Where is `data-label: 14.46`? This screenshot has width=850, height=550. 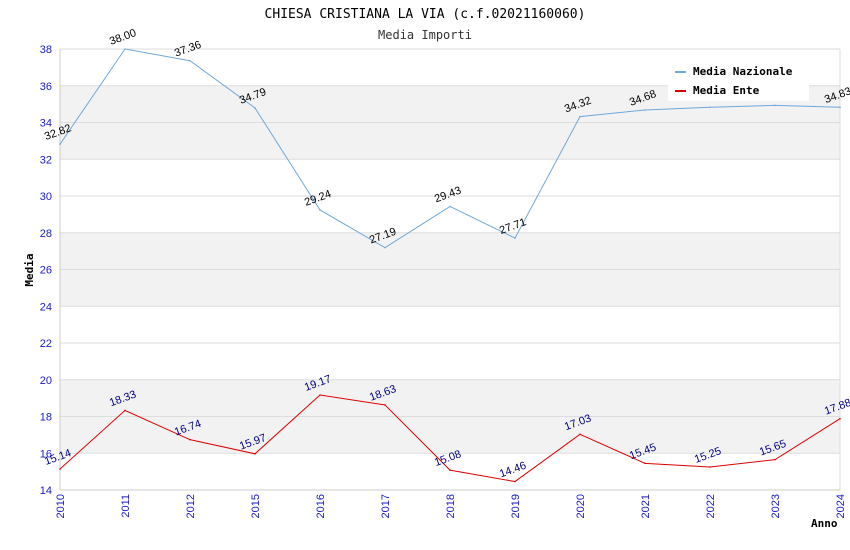
data-label: 14.46 is located at coordinates (513, 470).